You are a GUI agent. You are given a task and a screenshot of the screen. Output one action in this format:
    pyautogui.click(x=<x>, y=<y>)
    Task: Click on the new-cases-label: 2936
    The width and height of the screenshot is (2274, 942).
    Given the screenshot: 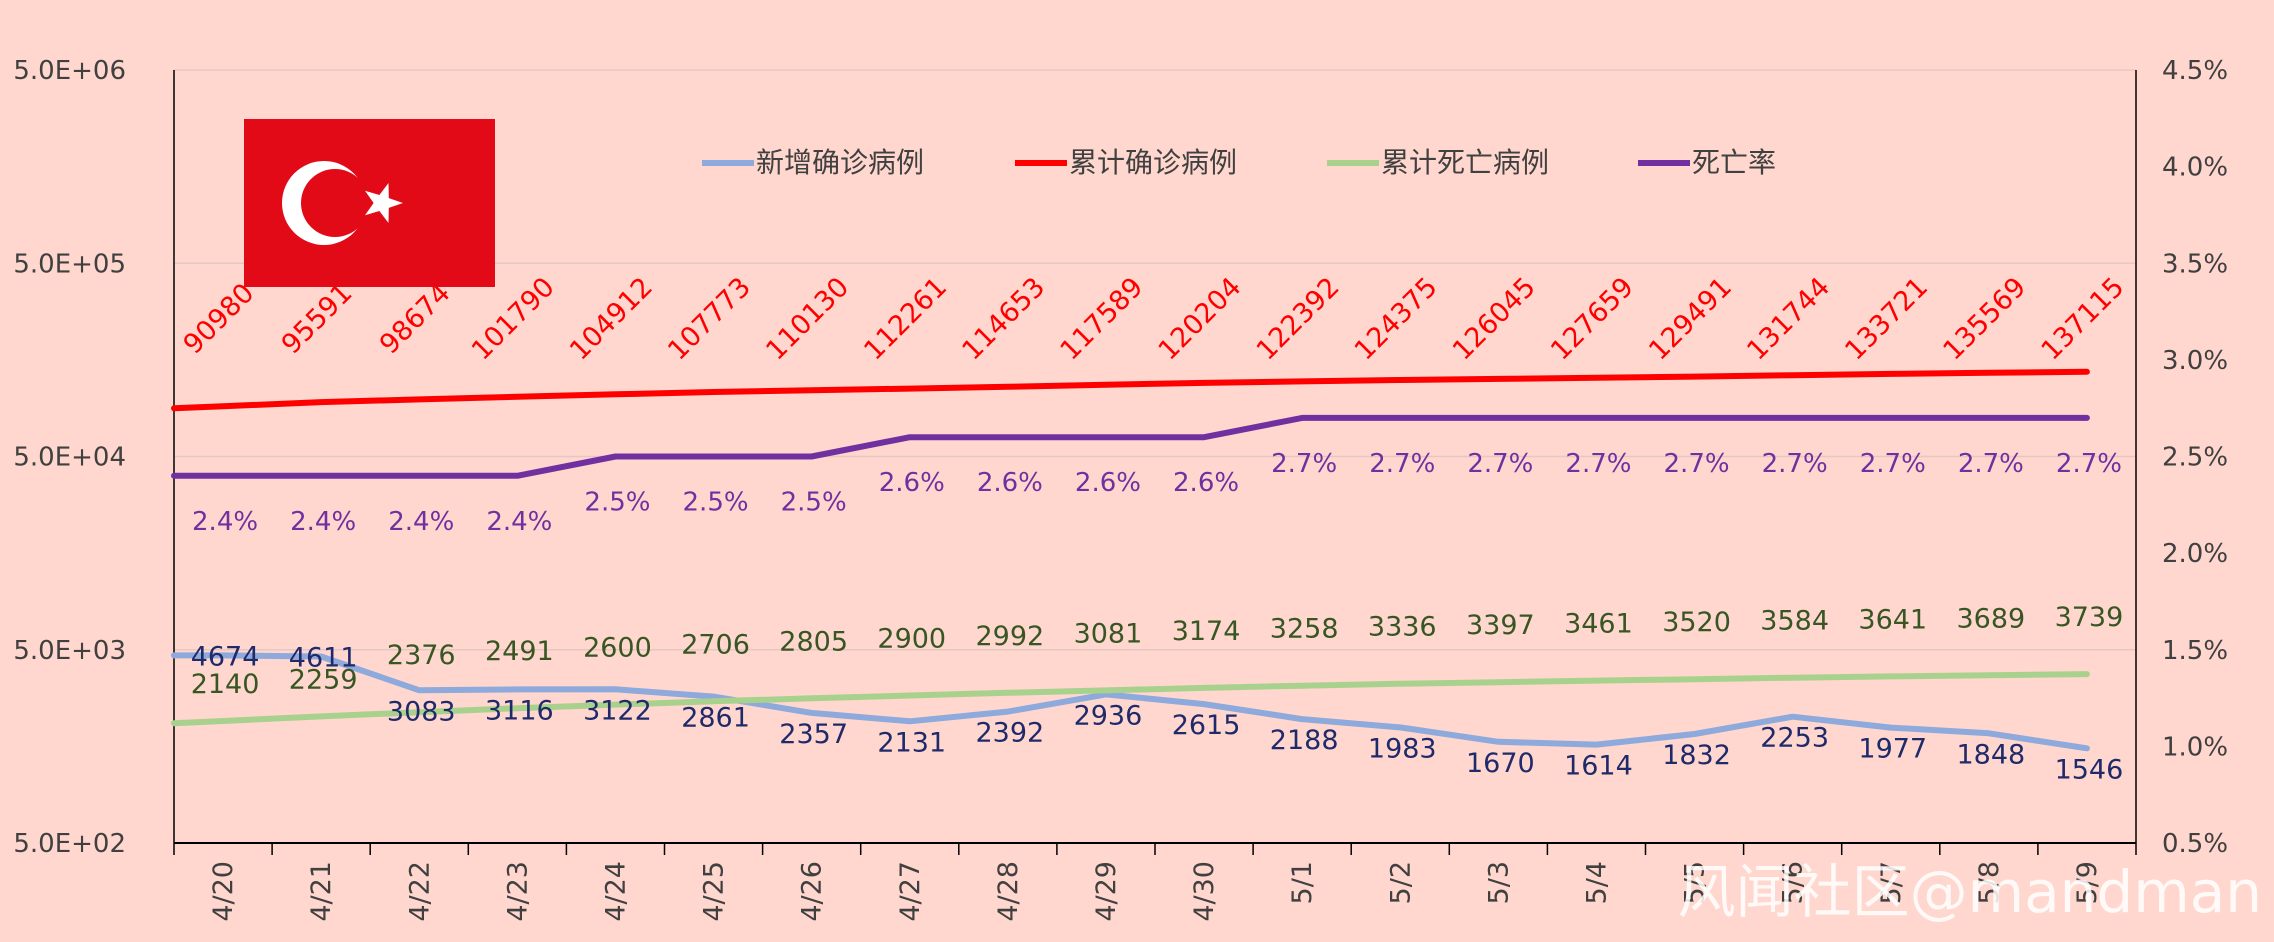 What is the action you would take?
    pyautogui.click(x=1108, y=715)
    